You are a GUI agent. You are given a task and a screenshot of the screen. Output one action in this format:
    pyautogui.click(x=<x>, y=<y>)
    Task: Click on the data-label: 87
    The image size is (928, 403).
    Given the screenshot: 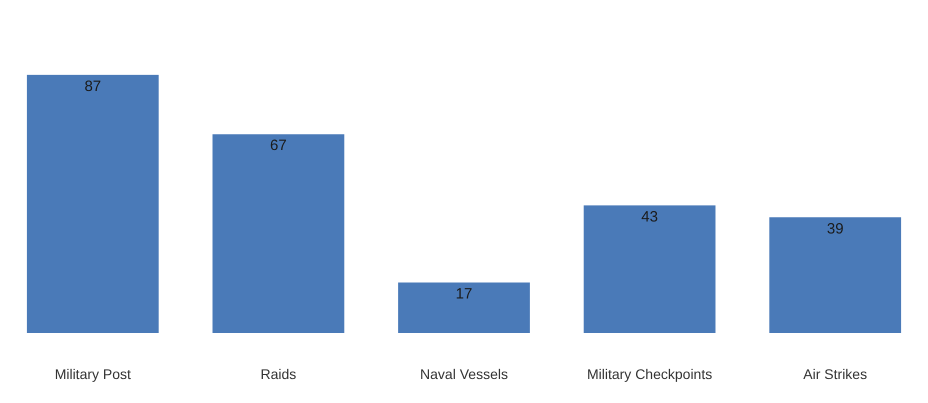 What is the action you would take?
    pyautogui.click(x=93, y=86)
    